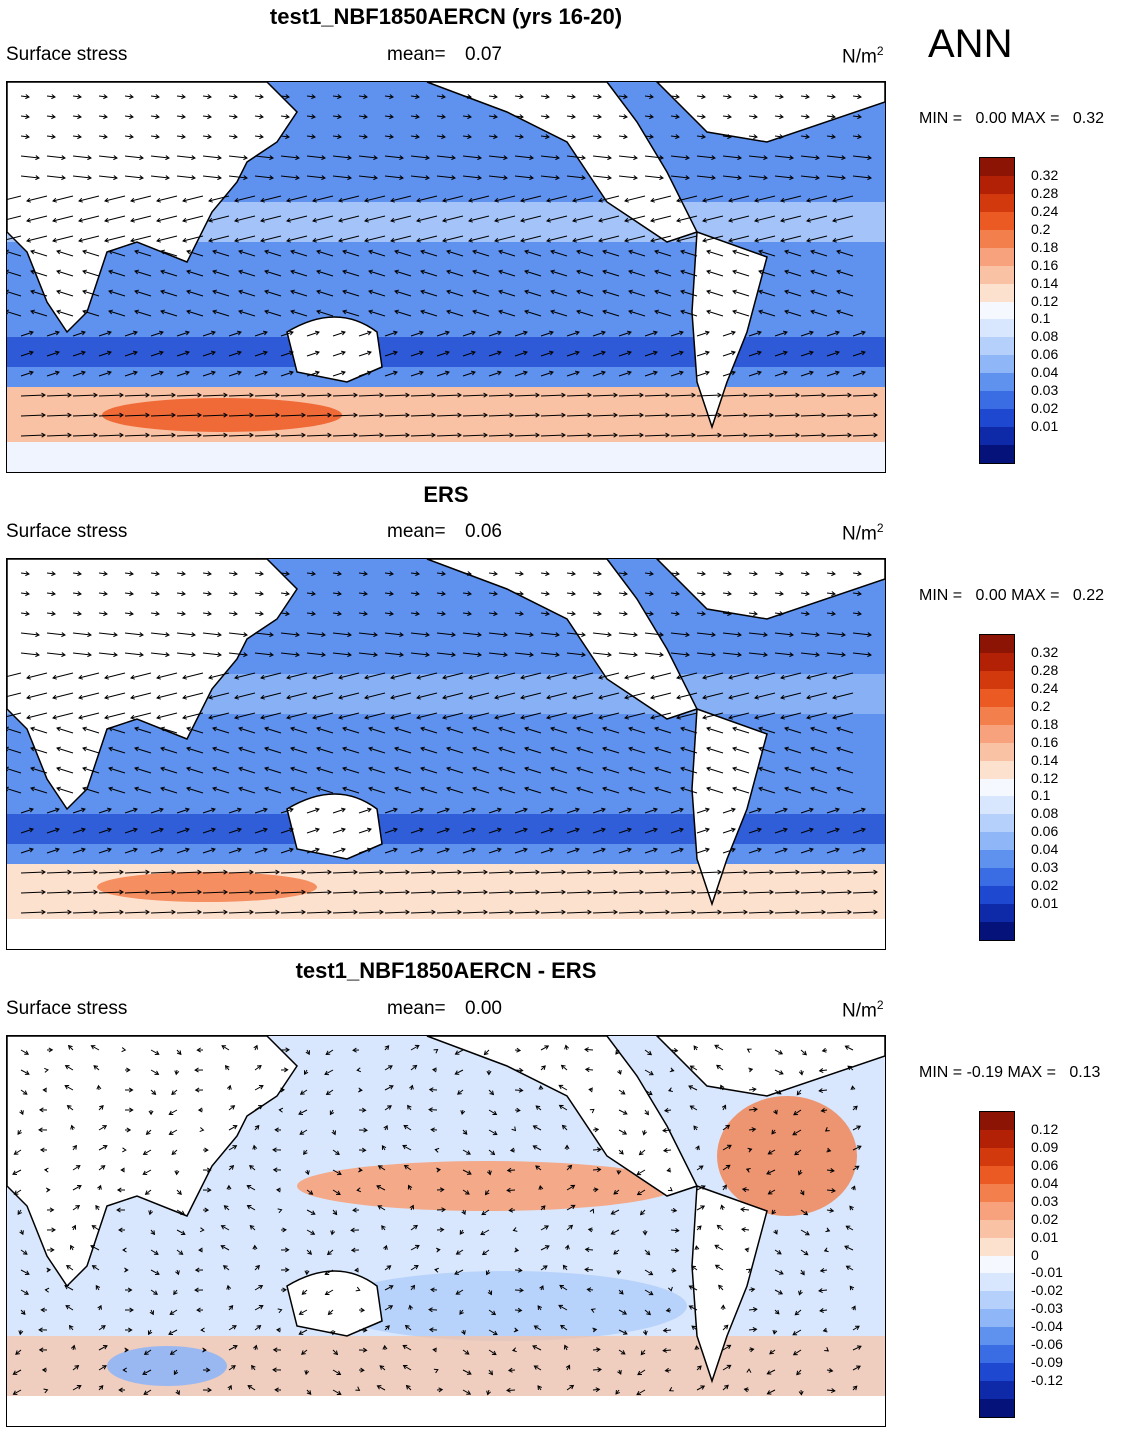  I want to click on colorbar-label: 0.06, so click(1045, 831).